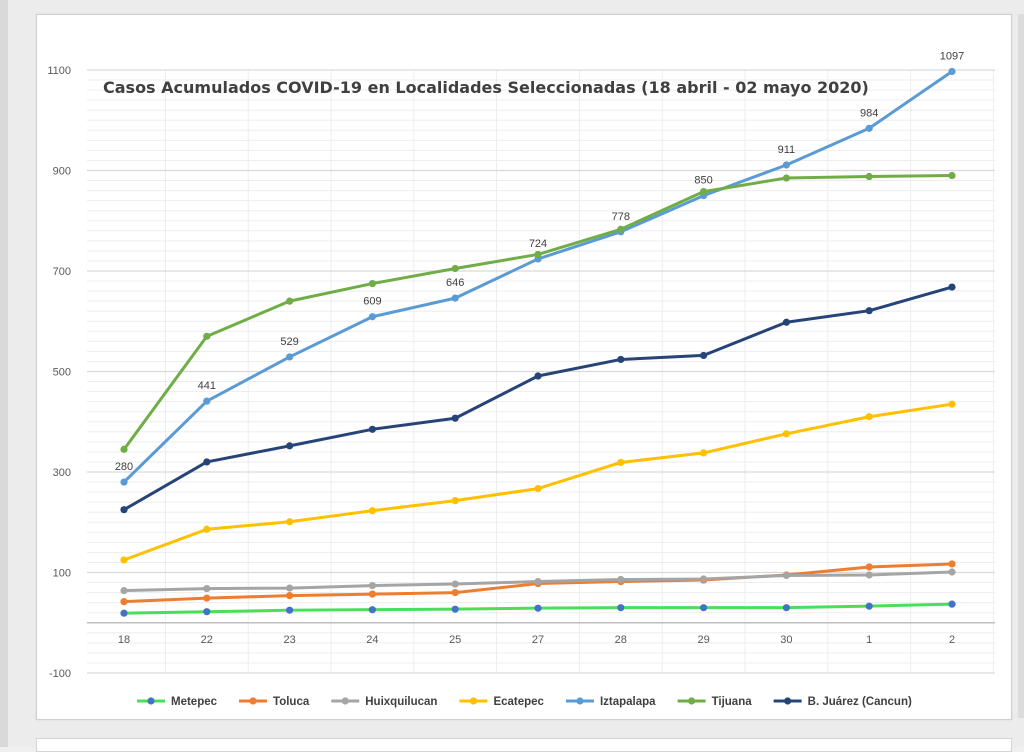 This screenshot has height=752, width=1024. What do you see at coordinates (194, 702) in the screenshot?
I see `legend-label: Metepec` at bounding box center [194, 702].